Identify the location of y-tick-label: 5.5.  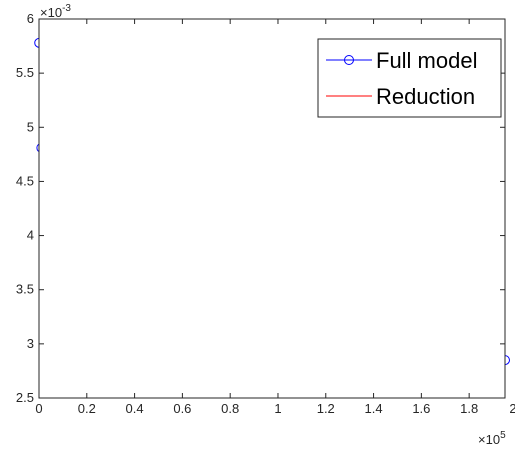
(25, 72).